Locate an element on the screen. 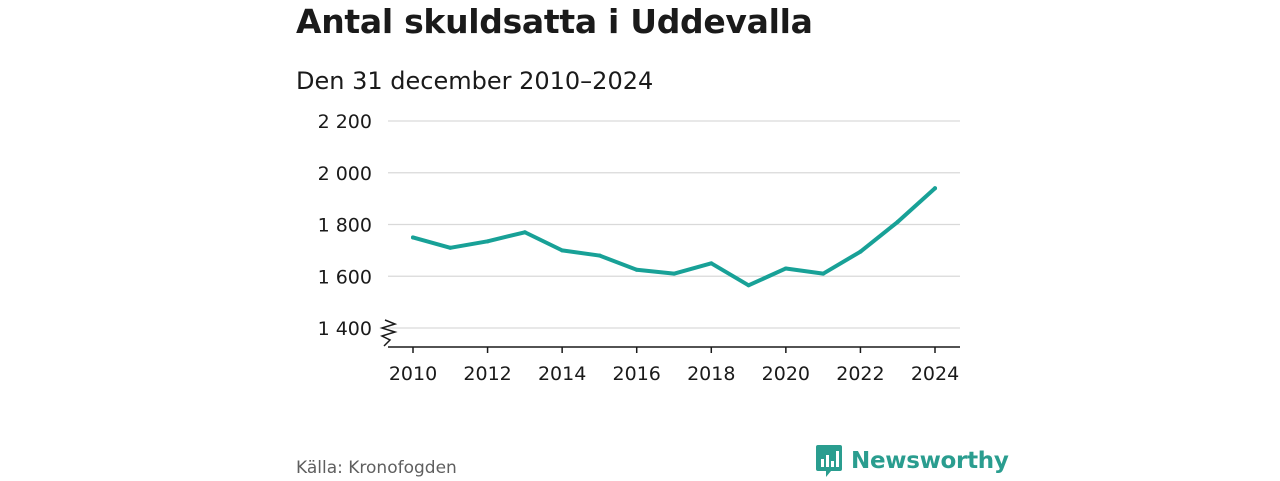  bar-chart-bubble-icon is located at coordinates (829, 461).